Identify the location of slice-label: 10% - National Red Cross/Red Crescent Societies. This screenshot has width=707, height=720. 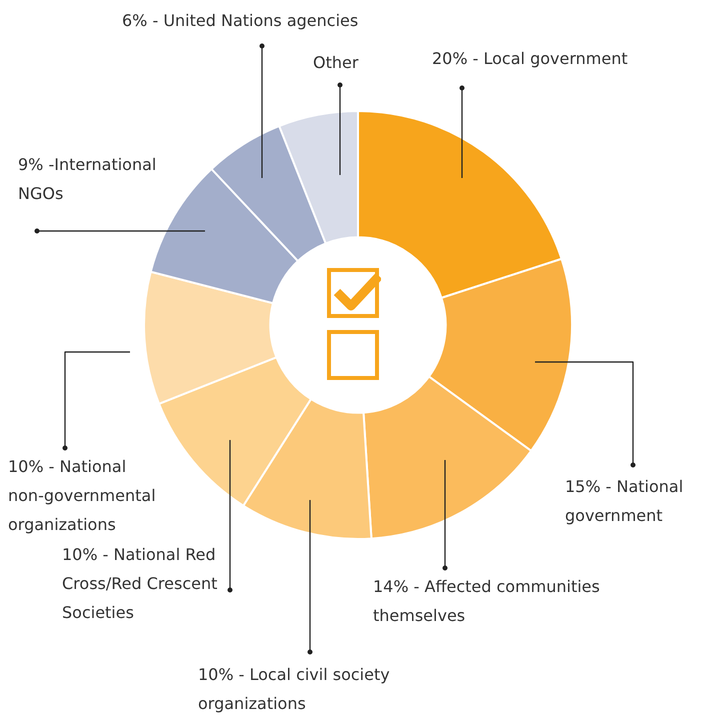
(140, 583).